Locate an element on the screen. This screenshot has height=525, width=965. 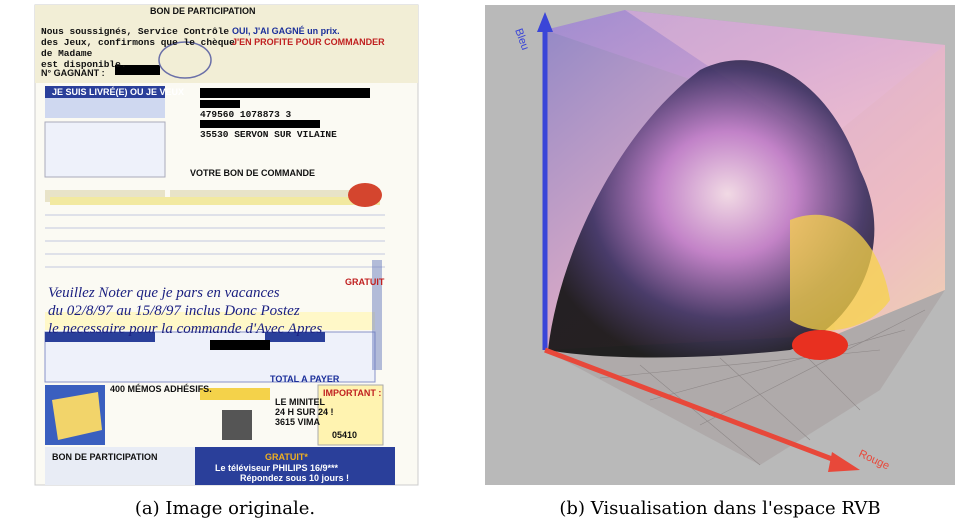
form-text: Nous soussignés, Service Contrôle is located at coordinates (135, 31).